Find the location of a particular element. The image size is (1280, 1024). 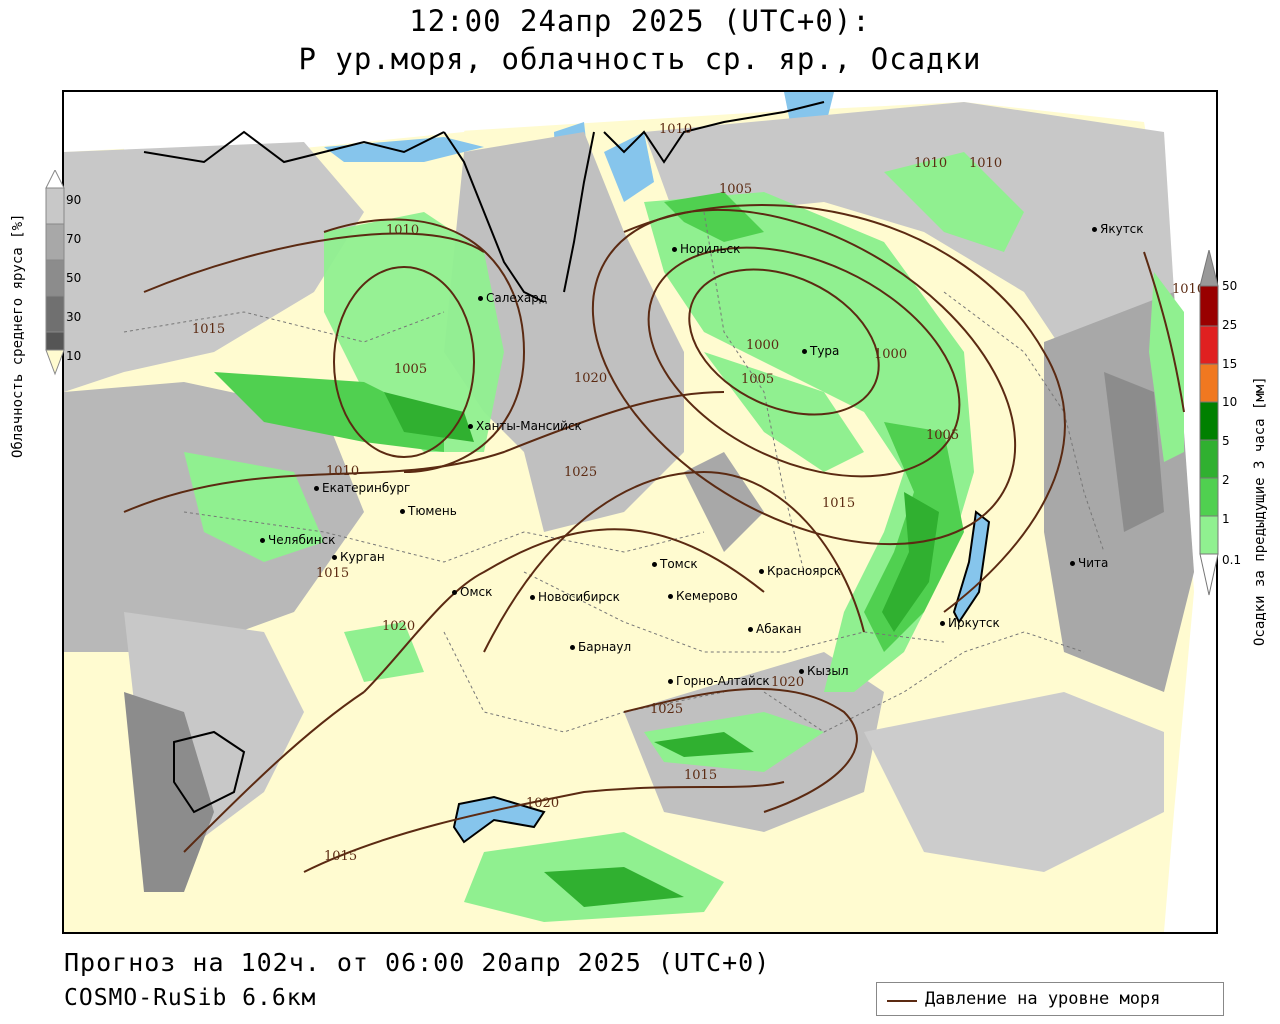

precip-tick: 10 is located at coordinates (1230, 402).